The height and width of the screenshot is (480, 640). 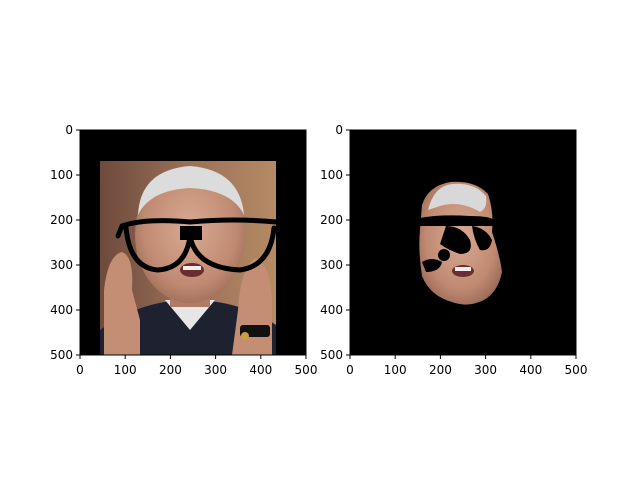 I want to click on watch-face, so click(x=245, y=336).